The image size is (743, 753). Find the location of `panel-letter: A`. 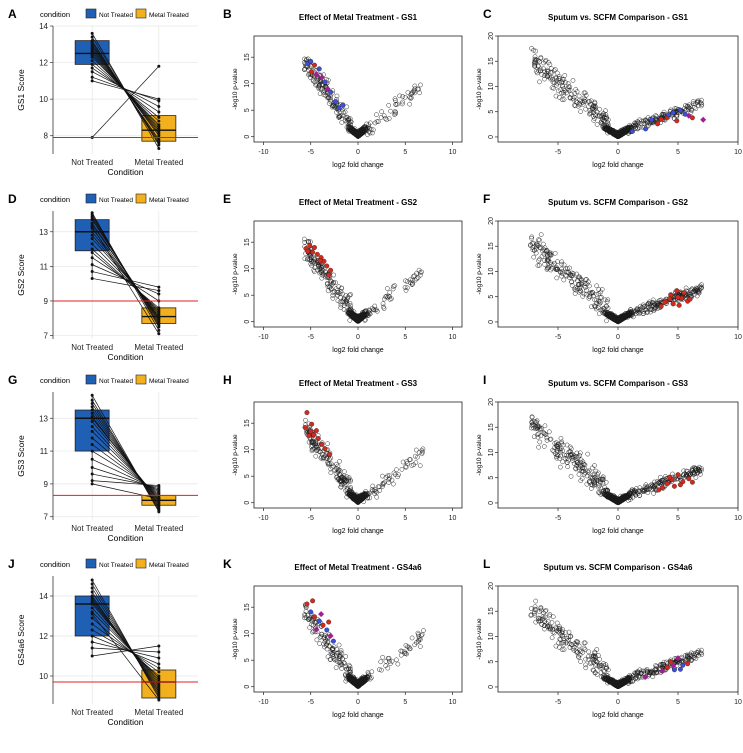

panel-letter: A is located at coordinates (12, 14).